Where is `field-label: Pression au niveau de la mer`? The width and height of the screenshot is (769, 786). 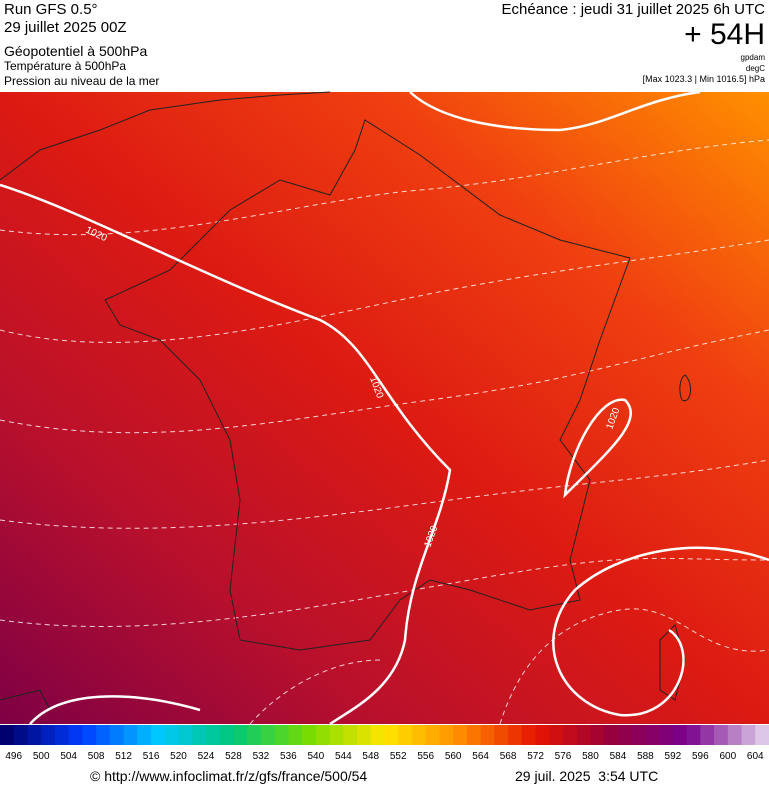
field-label: Pression au niveau de la mer is located at coordinates (81, 81).